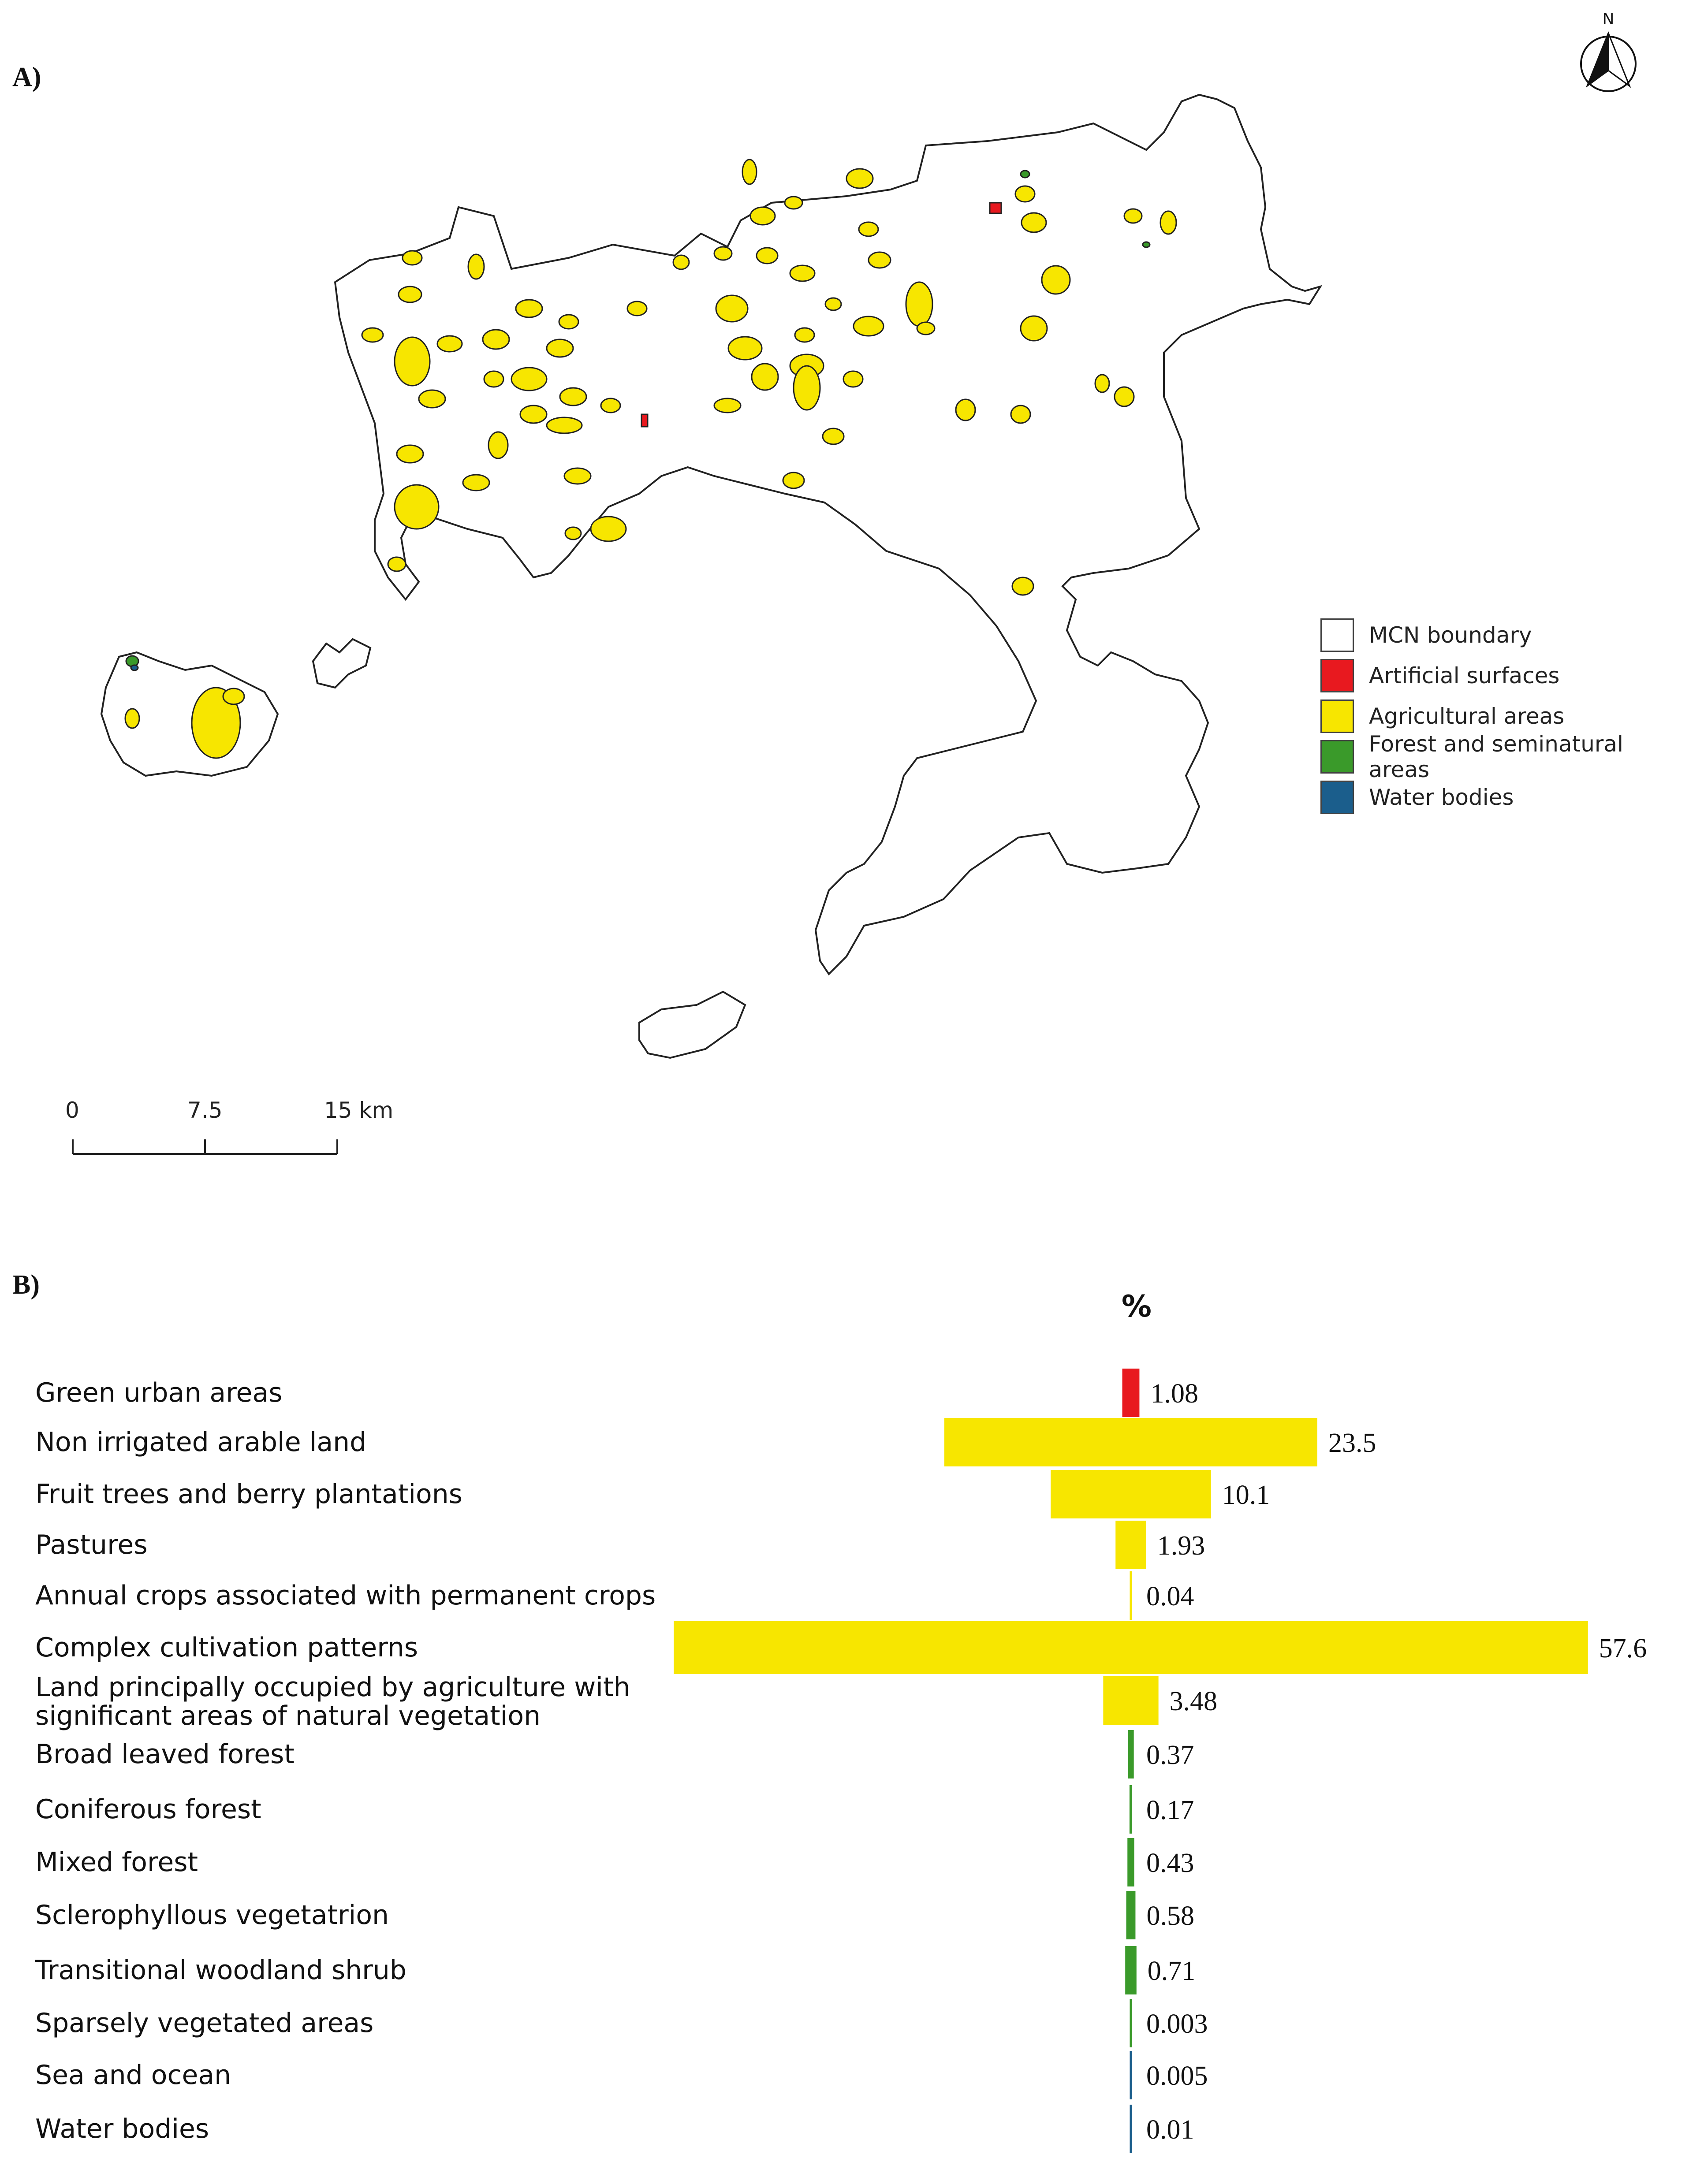 The image size is (1689, 2184). What do you see at coordinates (200, 1442) in the screenshot?
I see `category-label: Non irrigated arable land` at bounding box center [200, 1442].